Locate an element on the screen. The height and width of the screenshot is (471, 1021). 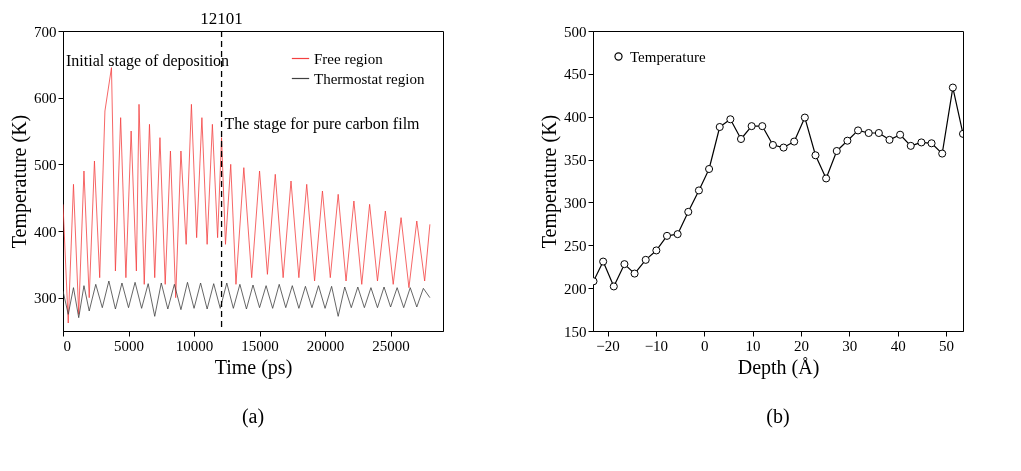
x-tick-label: 40 is located at coordinates (898, 345).